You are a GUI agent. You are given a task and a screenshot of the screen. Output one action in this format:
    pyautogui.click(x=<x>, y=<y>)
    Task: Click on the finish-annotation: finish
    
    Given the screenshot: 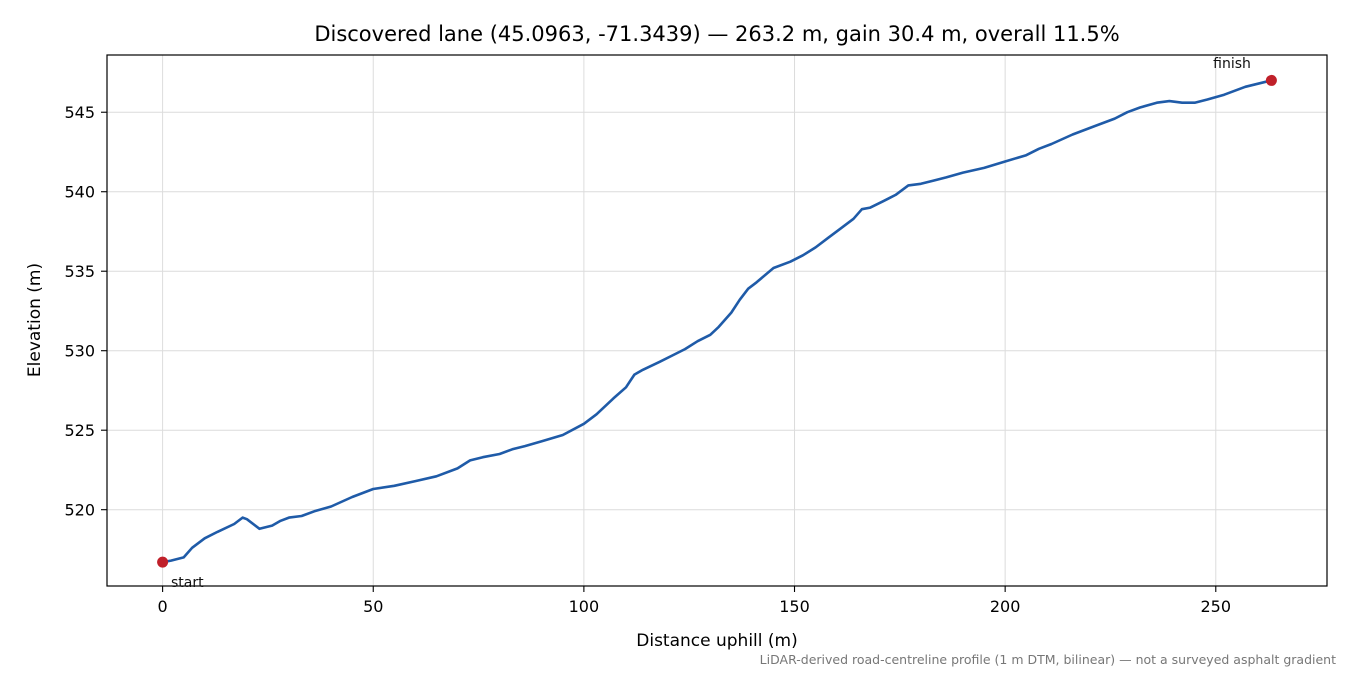 What is the action you would take?
    pyautogui.click(x=1232, y=64)
    